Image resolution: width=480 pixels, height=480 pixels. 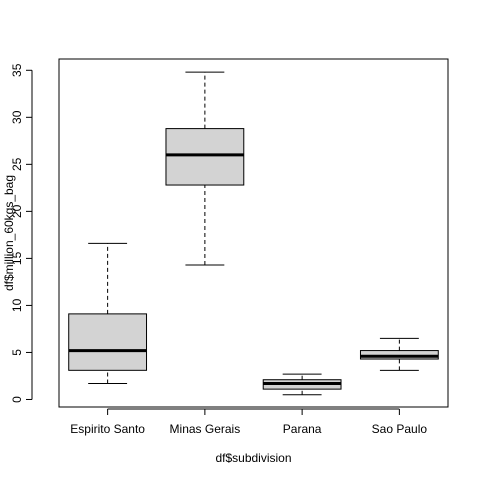 I want to click on y-axis-title: df$million_60kgs_bag, so click(x=9, y=233).